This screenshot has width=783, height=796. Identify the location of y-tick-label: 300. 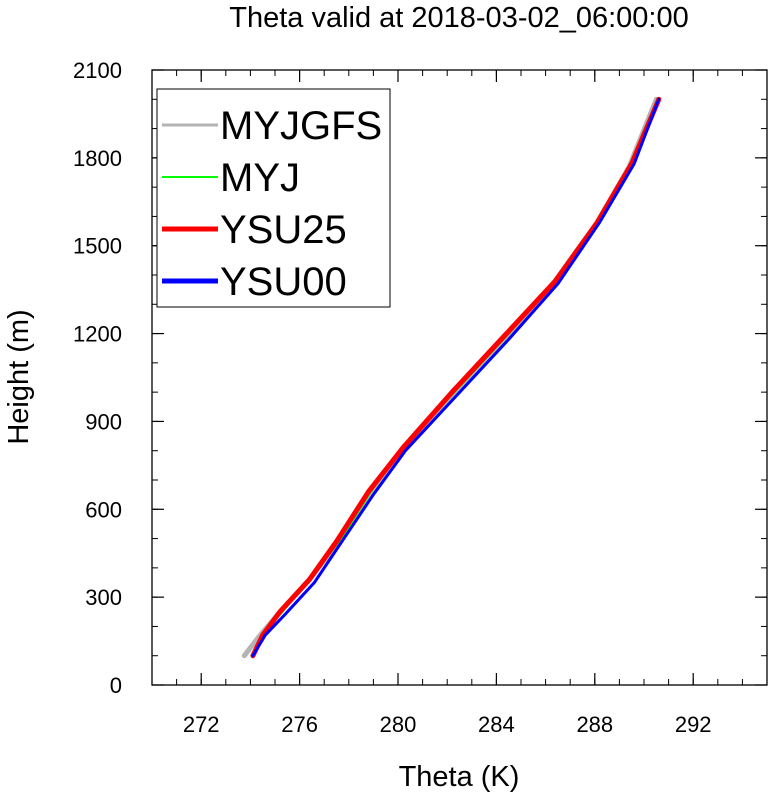
(103, 597).